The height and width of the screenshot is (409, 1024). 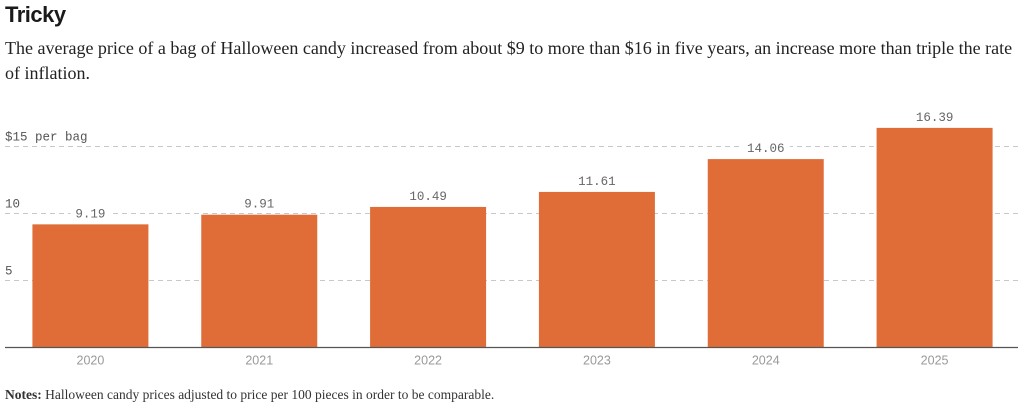 What do you see at coordinates (935, 361) in the screenshot?
I see `x-tick-label: 2025` at bounding box center [935, 361].